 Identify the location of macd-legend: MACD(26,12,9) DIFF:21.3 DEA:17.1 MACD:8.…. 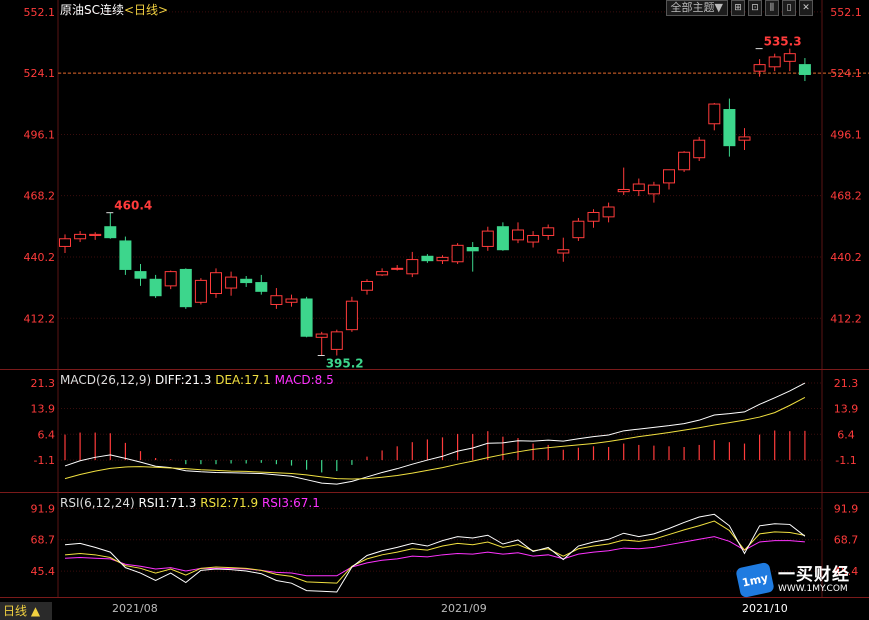
(197, 380).